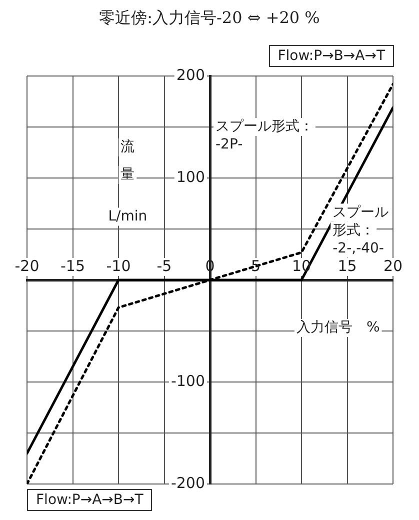 Image resolution: width=419 pixels, height=520 pixels. I want to click on text: 流量L/min, so click(128, 181).